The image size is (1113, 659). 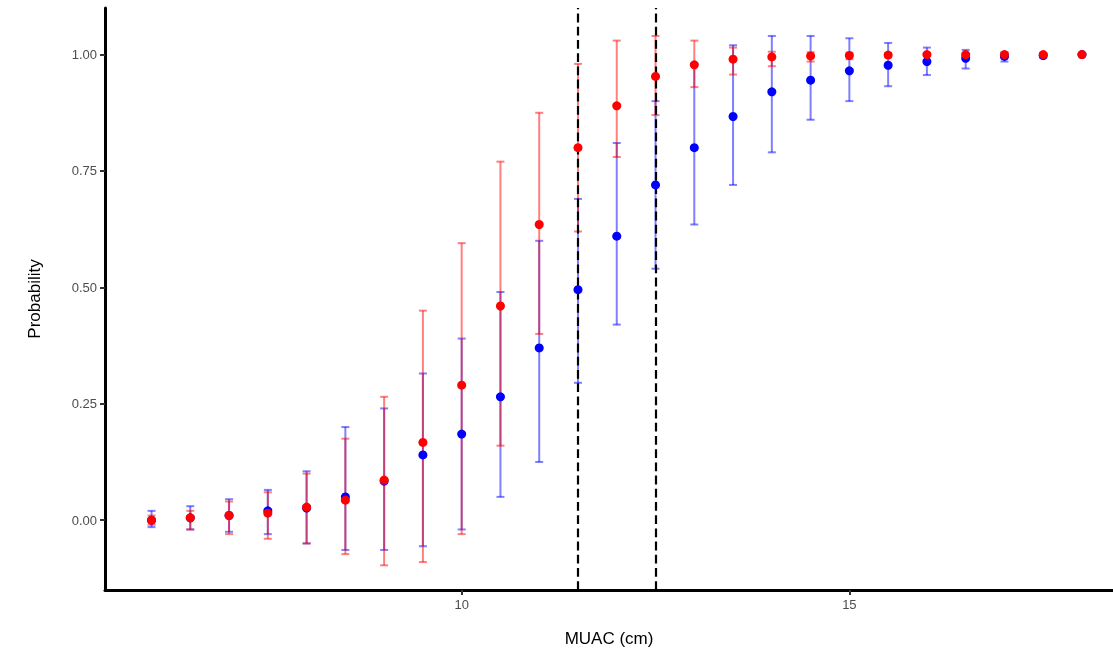 What do you see at coordinates (84, 404) in the screenshot?
I see `y-tick-label: 0.25` at bounding box center [84, 404].